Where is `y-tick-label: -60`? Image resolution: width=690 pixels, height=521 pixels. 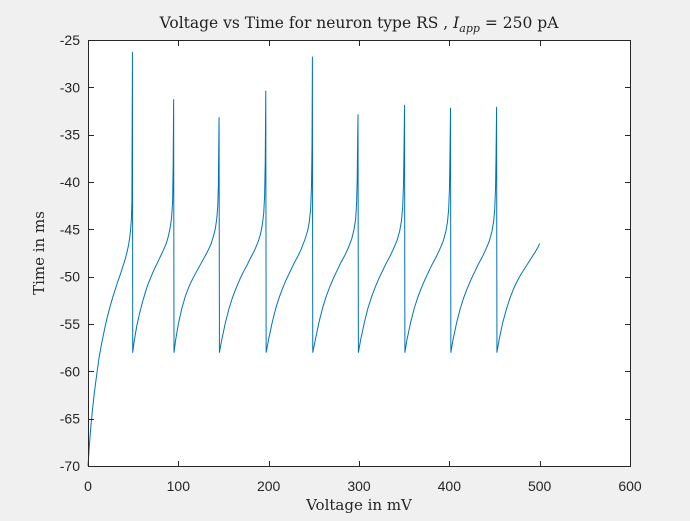
y-tick-label: -60 is located at coordinates (70, 371).